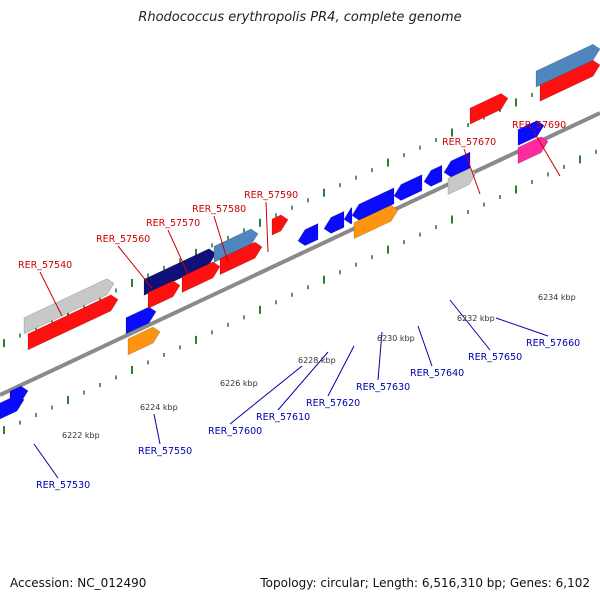 This screenshot has height=600, width=600. Describe the element at coordinates (396, 338) in the screenshot. I see `scale-label: 6230 kbp` at that location.